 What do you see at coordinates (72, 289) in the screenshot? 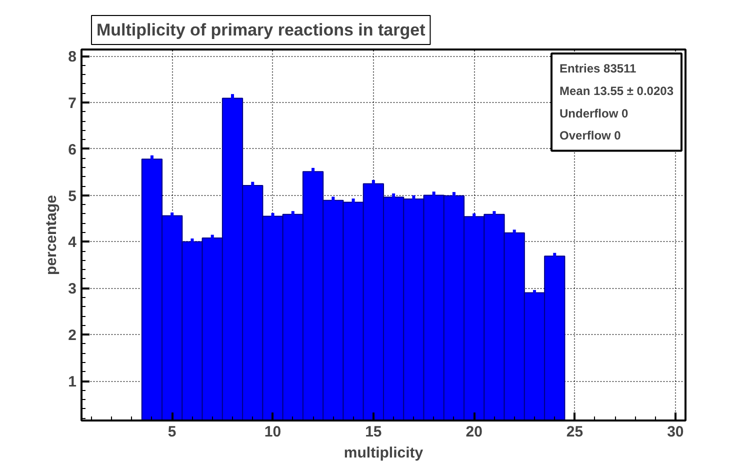
I see `y-tick-label: 3` at bounding box center [72, 289].